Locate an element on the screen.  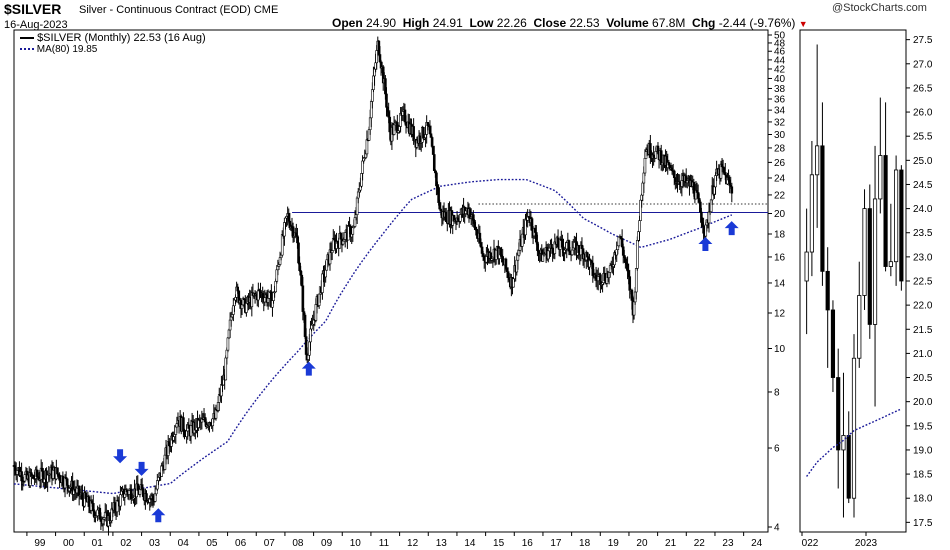
zoom-y-tick-label: 20.0 is located at coordinates (923, 402).